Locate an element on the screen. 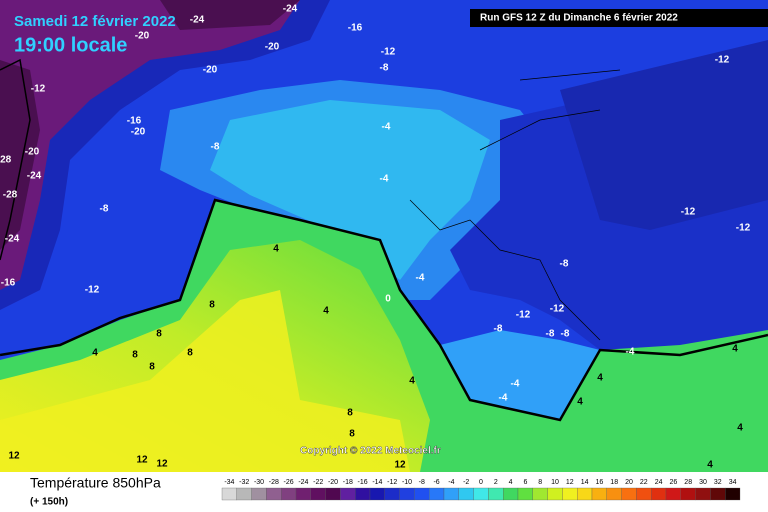 The width and height of the screenshot is (768, 512). legend-label: 20 is located at coordinates (629, 482).